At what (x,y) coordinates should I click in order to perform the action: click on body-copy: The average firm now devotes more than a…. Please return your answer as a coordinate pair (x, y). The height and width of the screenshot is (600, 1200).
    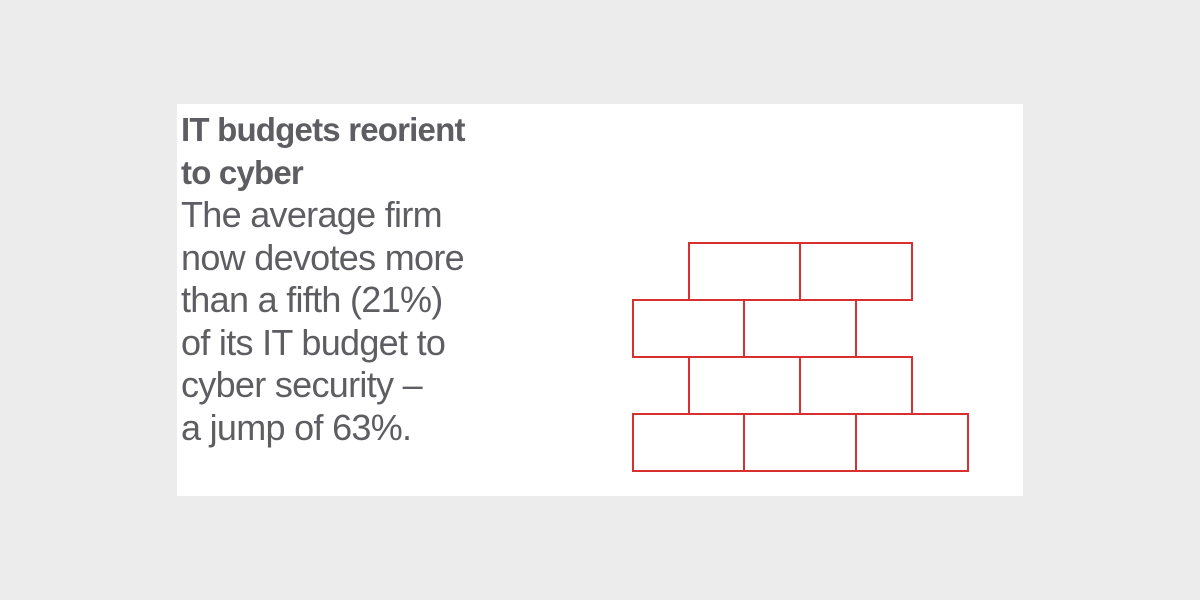
    Looking at the image, I should click on (323, 321).